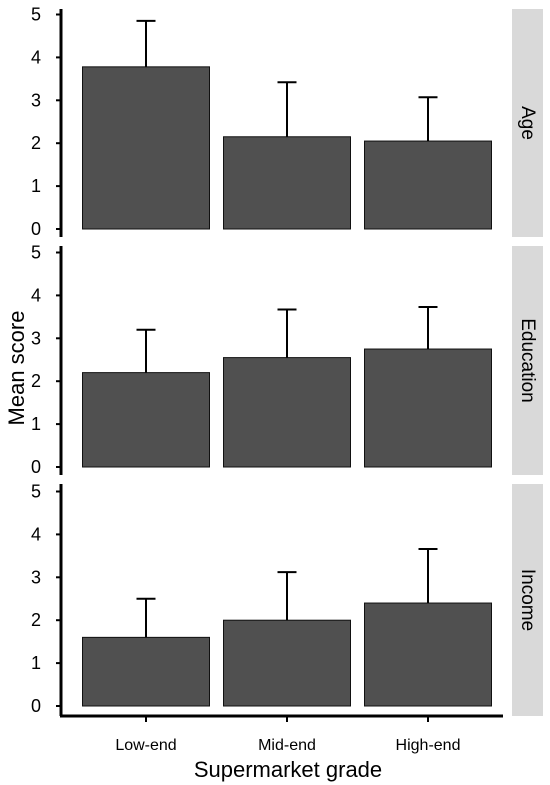 The width and height of the screenshot is (550, 785). Describe the element at coordinates (428, 745) in the screenshot. I see `x-tick-label: High-end` at that location.